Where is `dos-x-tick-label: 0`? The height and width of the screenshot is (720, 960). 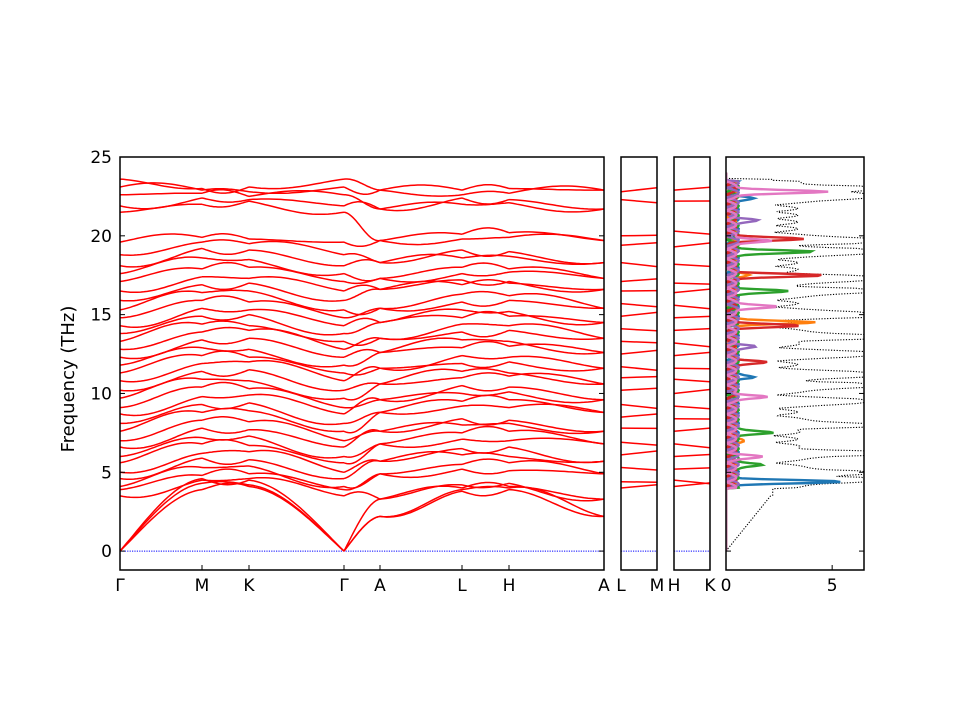
dos-x-tick-label: 0 is located at coordinates (726, 586).